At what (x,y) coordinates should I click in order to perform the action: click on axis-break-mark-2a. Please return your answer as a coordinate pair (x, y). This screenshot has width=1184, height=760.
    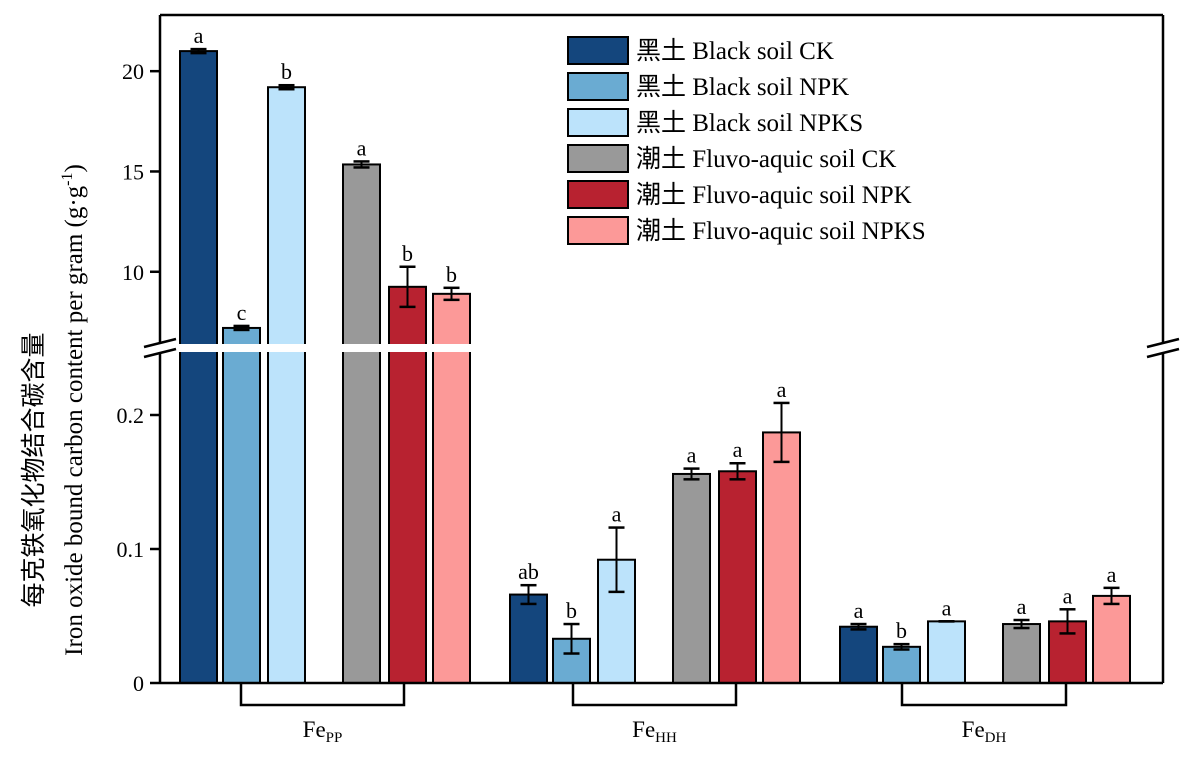
    Looking at the image, I should click on (1163, 343).